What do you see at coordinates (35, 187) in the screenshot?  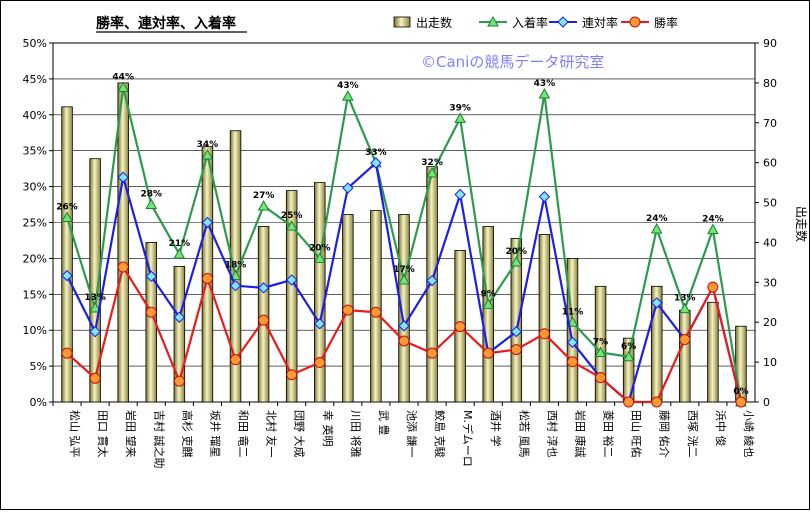 I see `y-left-tick-label: 30%` at bounding box center [35, 187].